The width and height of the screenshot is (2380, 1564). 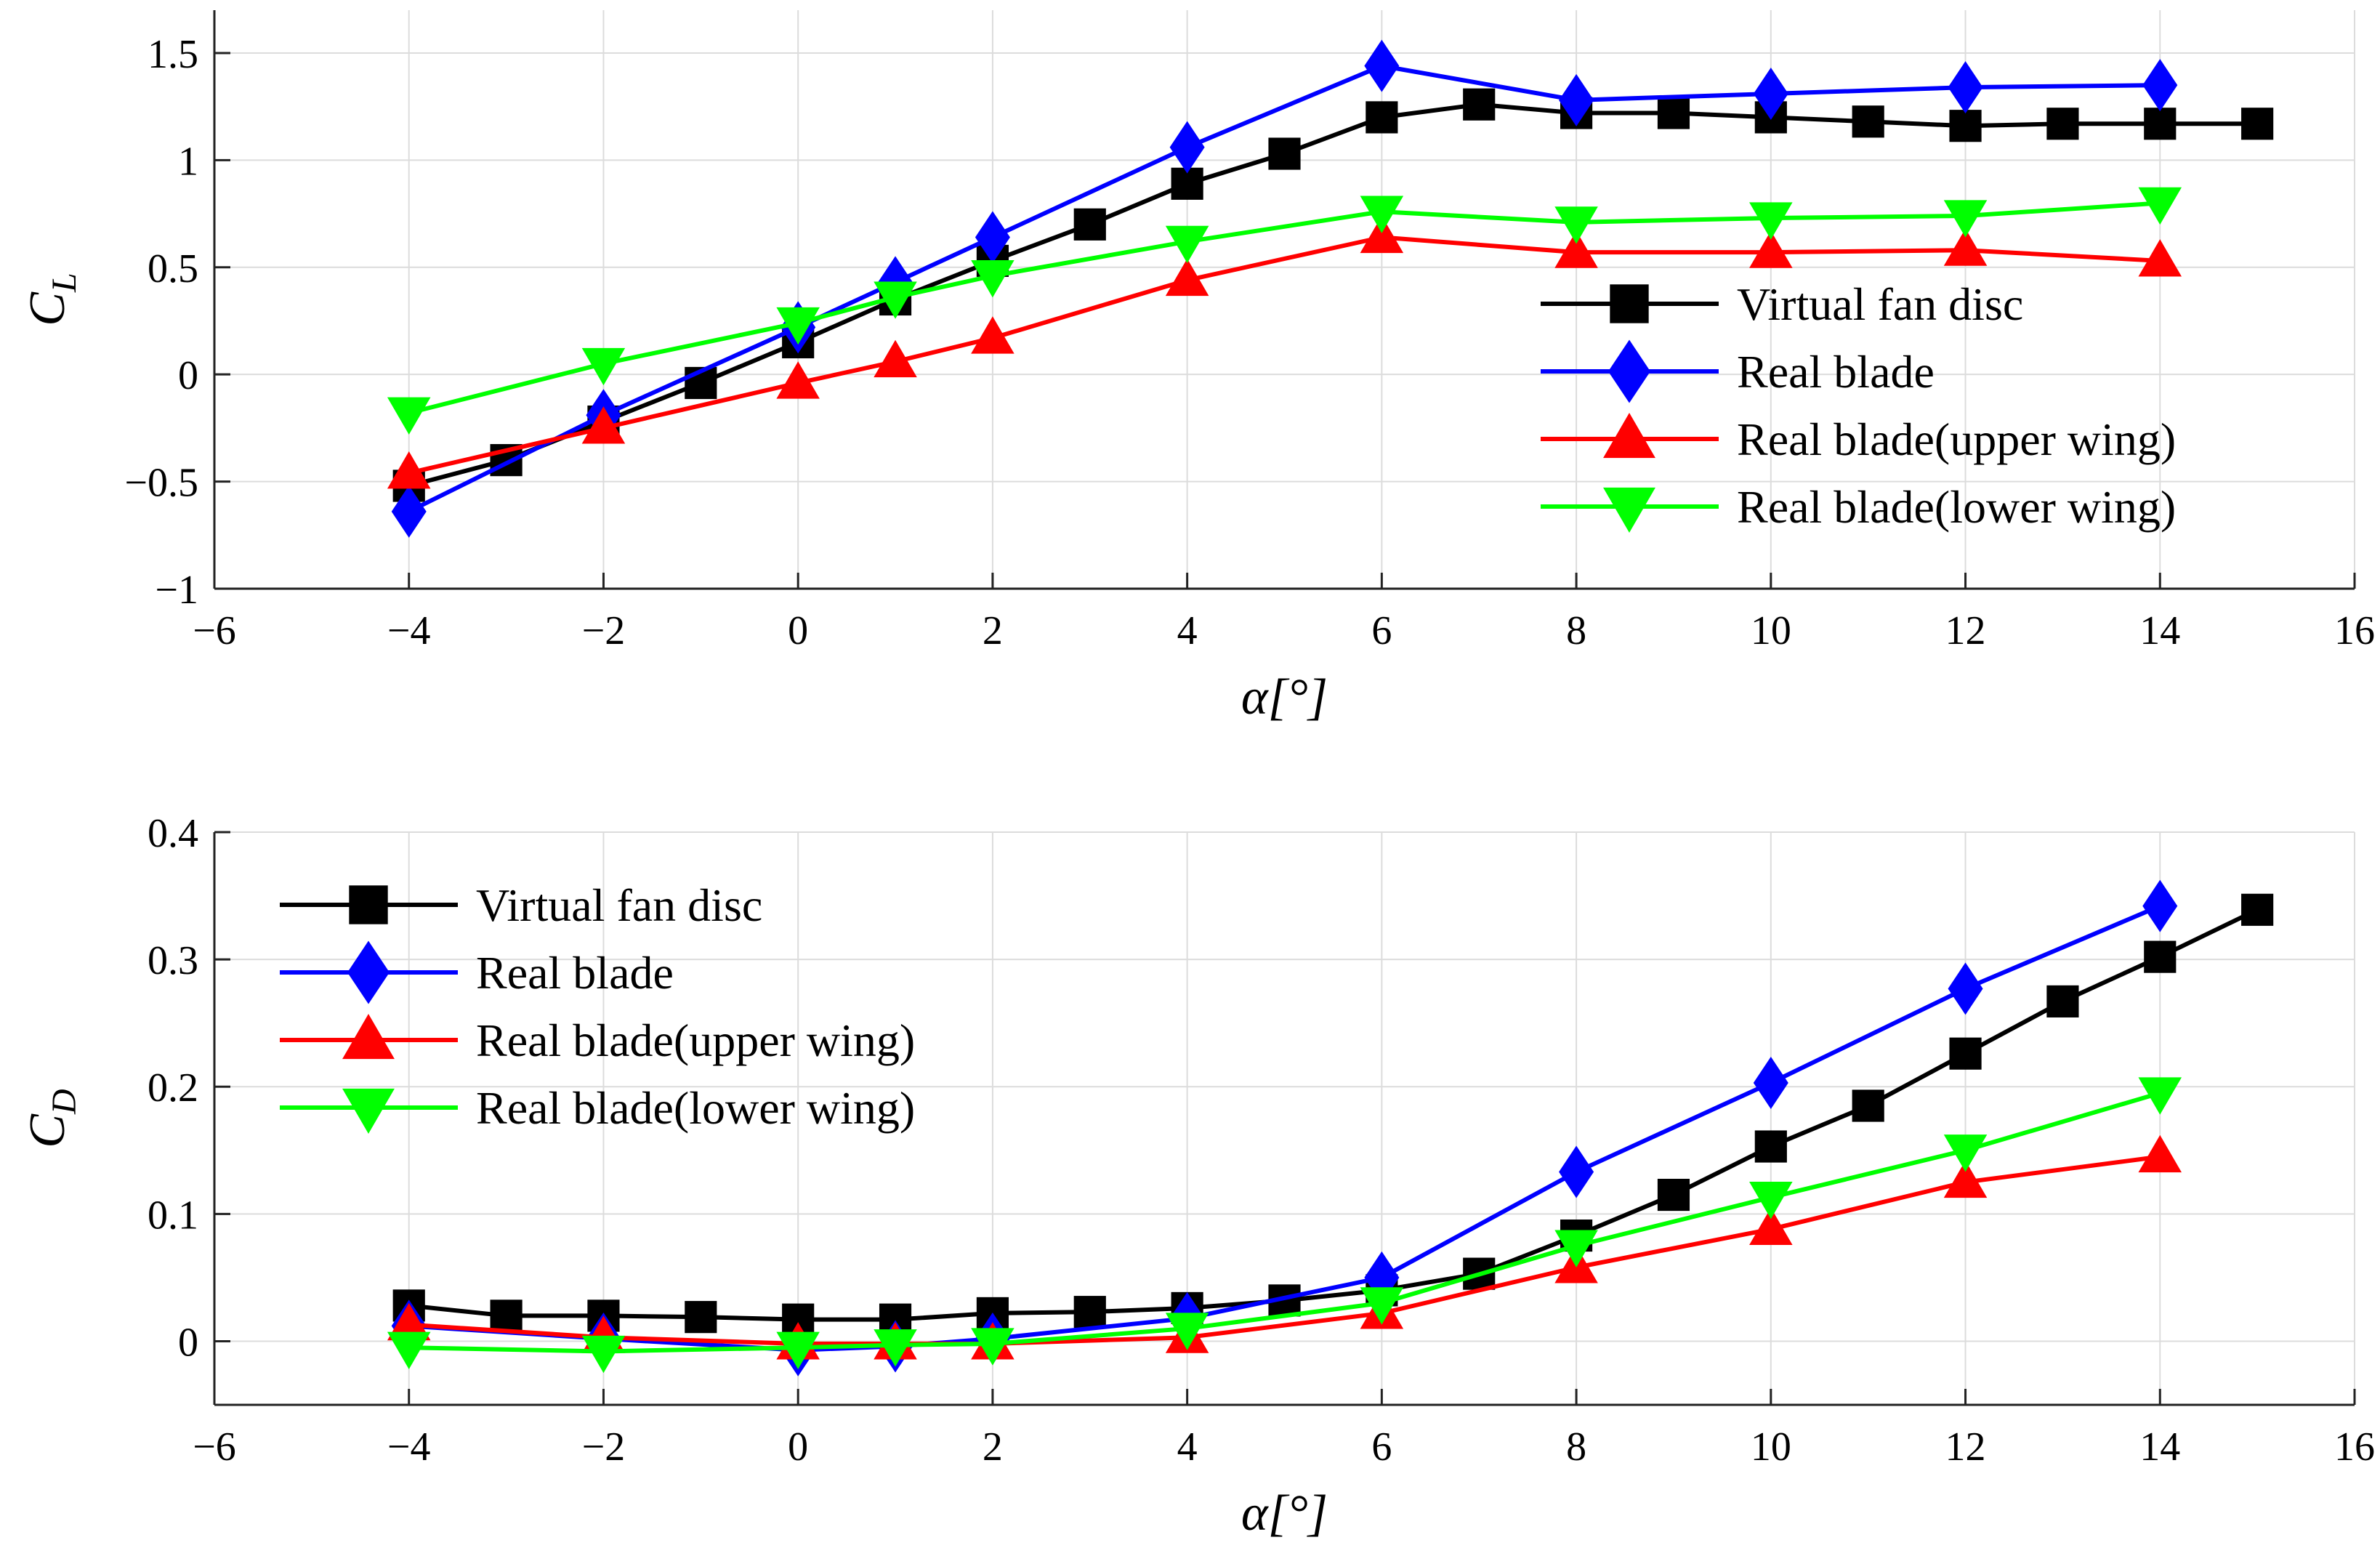 What do you see at coordinates (52, 1118) in the screenshot?
I see `y-axis-label: CD` at bounding box center [52, 1118].